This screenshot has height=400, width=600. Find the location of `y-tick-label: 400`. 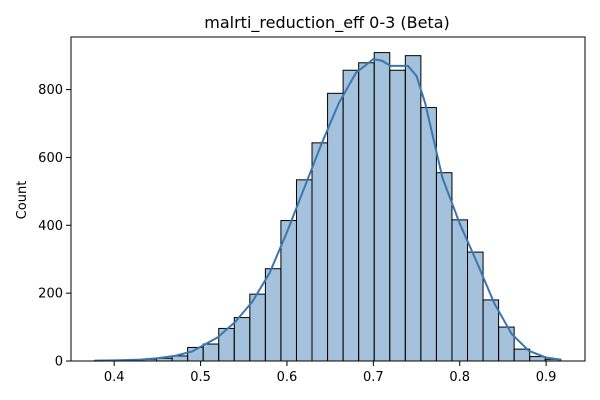

y-tick-label: 400 is located at coordinates (50, 226).